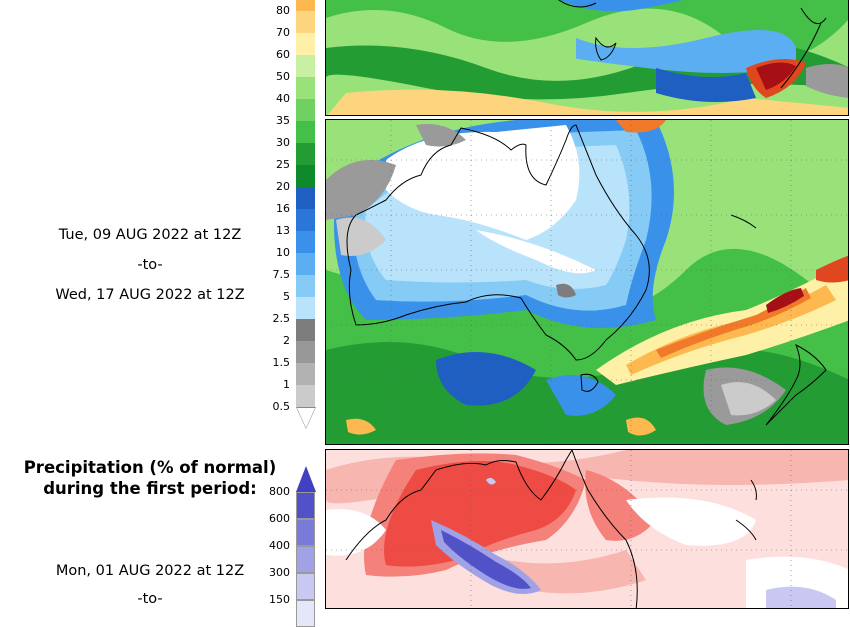 Image resolution: width=850 pixels, height=627 pixels. I want to click on legend-tick-label: 16, so click(283, 208).